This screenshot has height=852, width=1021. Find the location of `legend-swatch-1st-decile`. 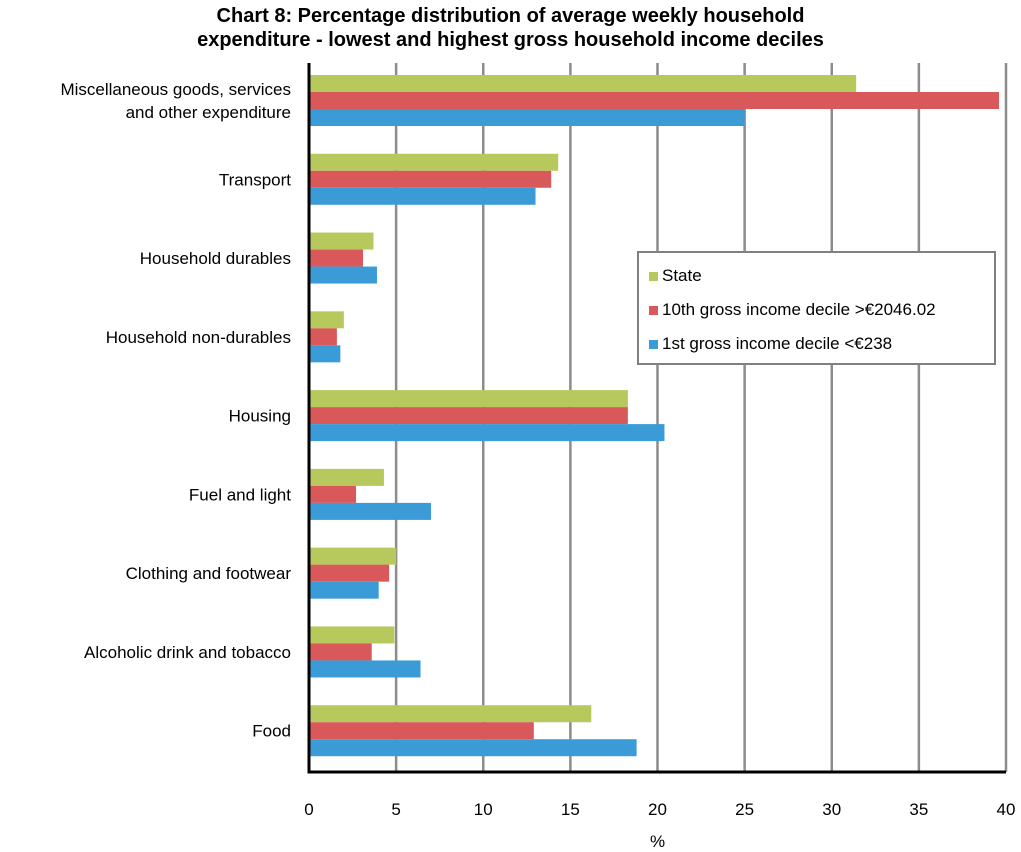

legend-swatch-1st-decile is located at coordinates (653, 344).